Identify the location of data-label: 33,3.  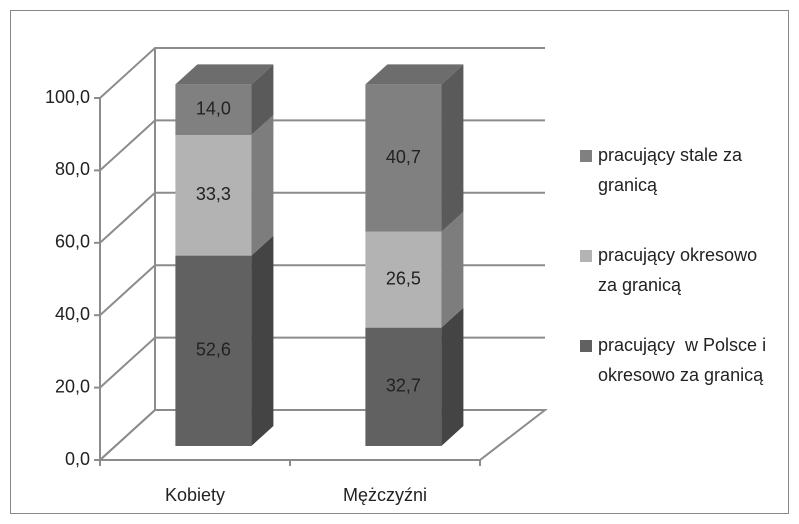
(213, 194).